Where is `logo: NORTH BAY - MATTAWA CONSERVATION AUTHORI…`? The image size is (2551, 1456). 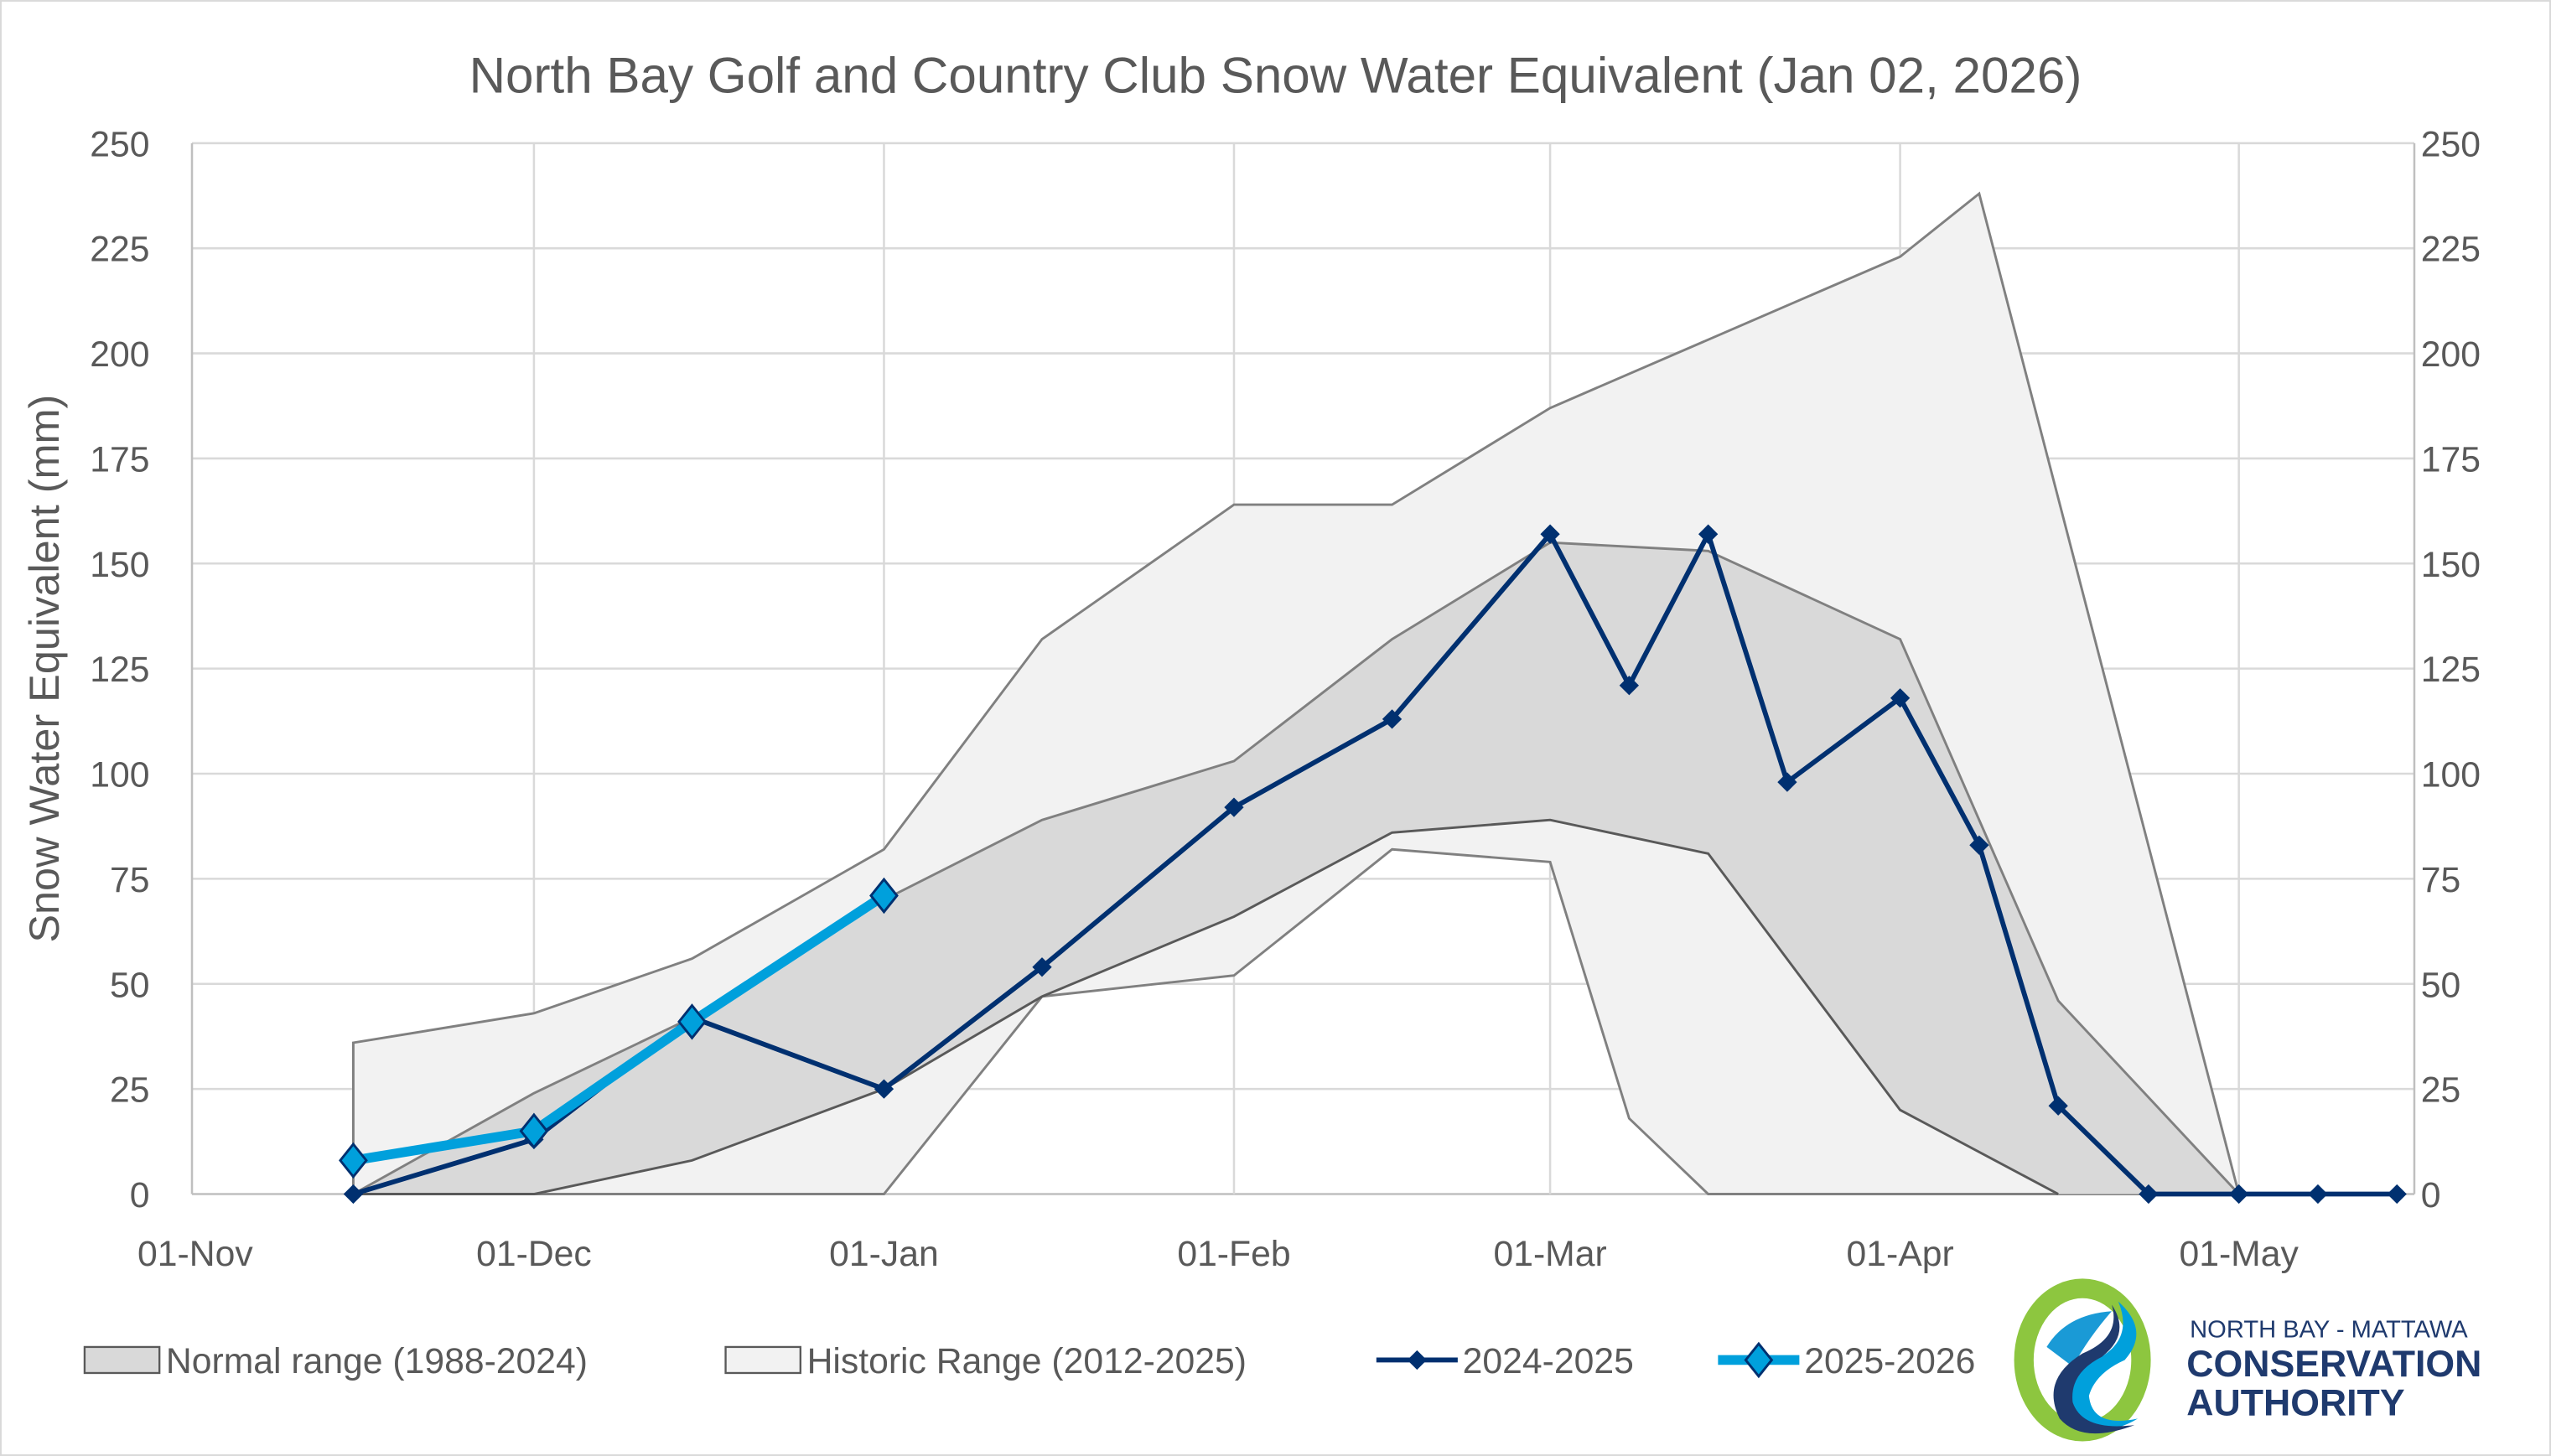 logo: NORTH BAY - MATTAWA CONSERVATION AUTHORI… is located at coordinates (2247, 1360).